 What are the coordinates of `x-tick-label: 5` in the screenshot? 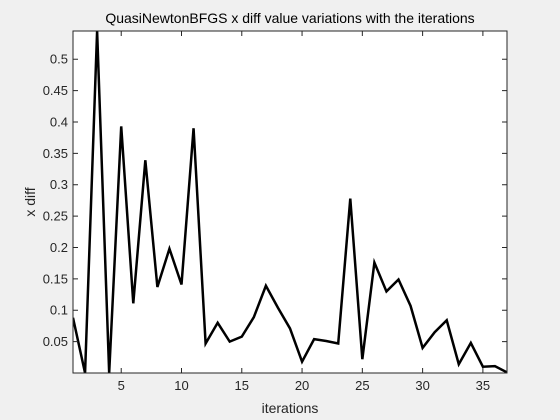 It's located at (121, 385).